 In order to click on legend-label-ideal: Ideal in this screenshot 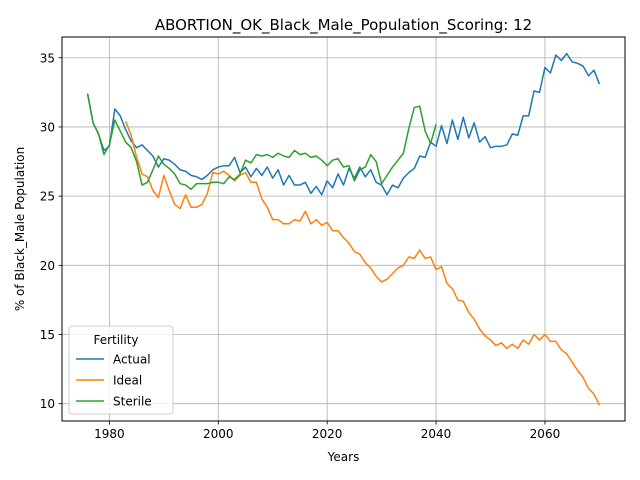, I will do `click(127, 381)`.